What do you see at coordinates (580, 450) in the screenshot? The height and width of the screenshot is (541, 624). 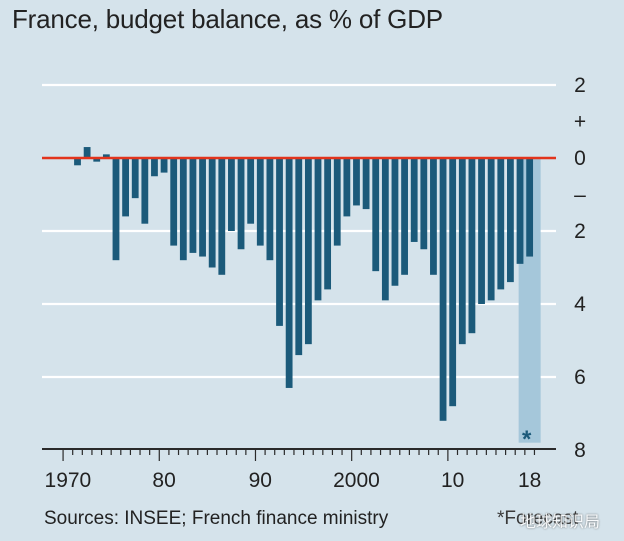 I see `y-tick-label: 8` at bounding box center [580, 450].